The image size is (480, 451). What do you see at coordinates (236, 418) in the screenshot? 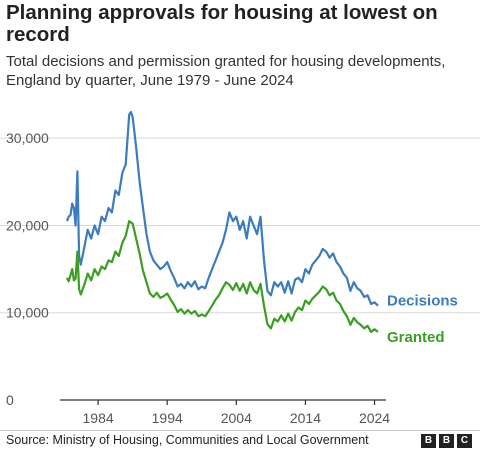
I see `x-tick-label: 2004` at bounding box center [236, 418].